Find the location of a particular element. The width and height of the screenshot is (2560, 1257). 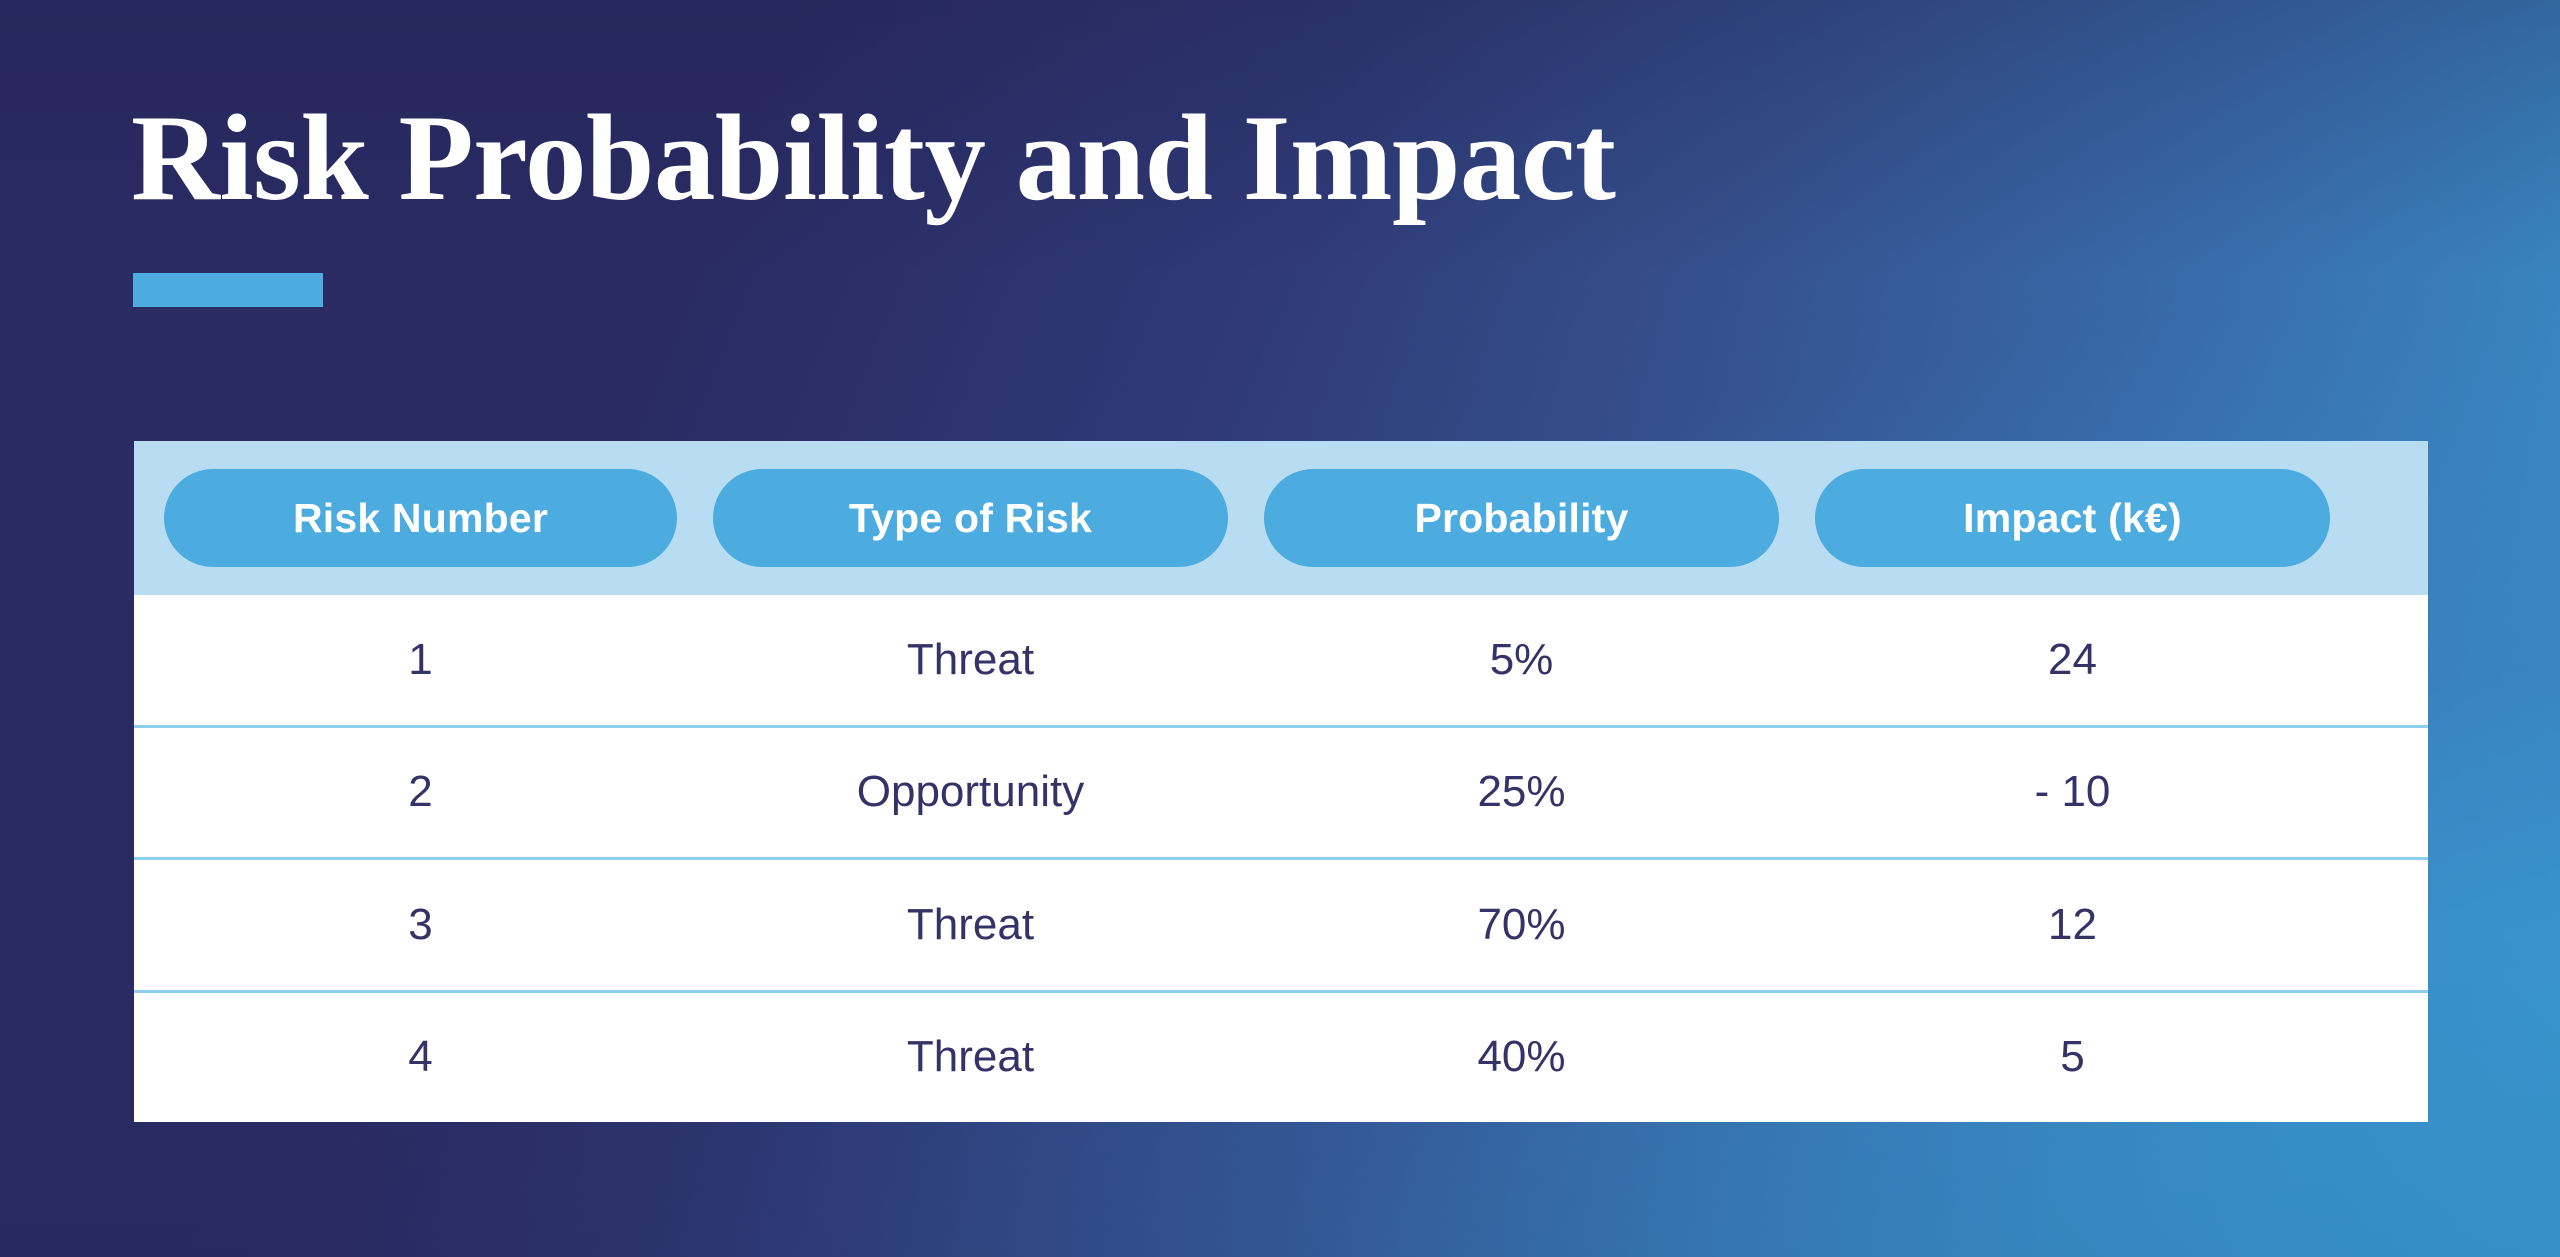

column-header-type-of-risk: Type of Risk is located at coordinates (970, 518).